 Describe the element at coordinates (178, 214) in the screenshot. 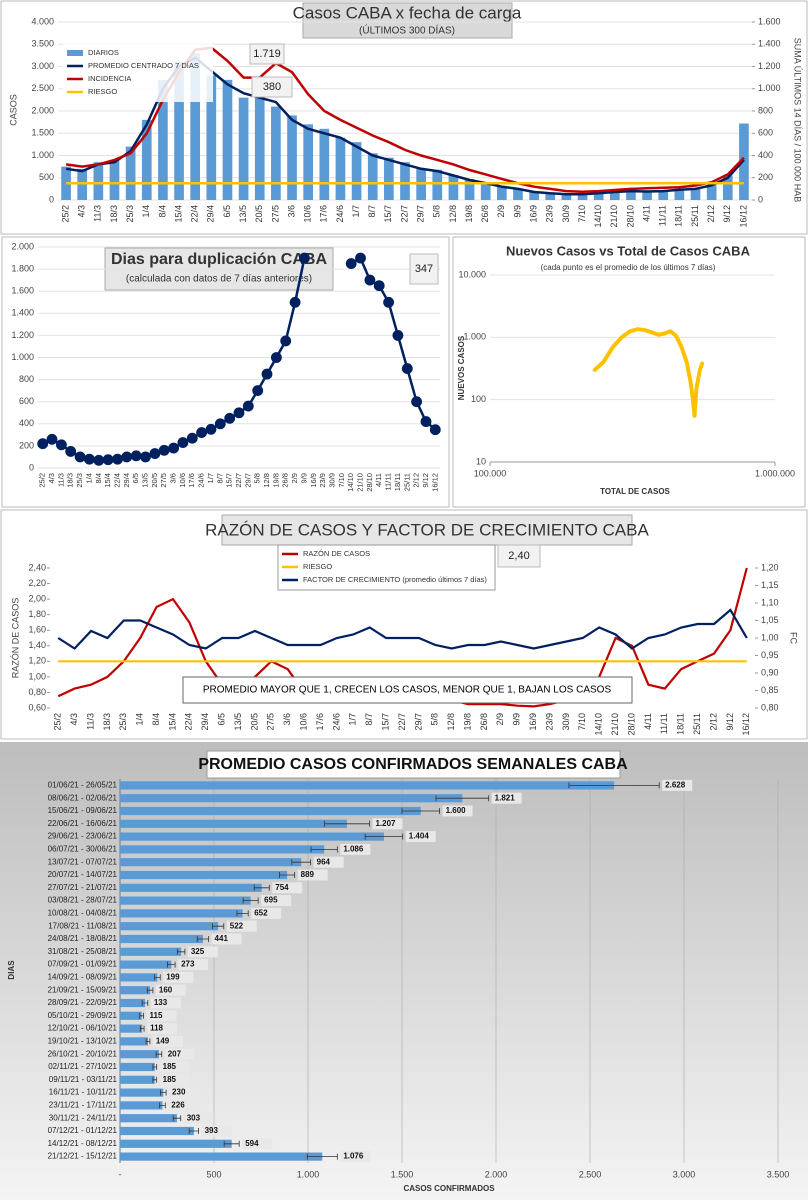

I see `x-tick-label: 15/4` at that location.